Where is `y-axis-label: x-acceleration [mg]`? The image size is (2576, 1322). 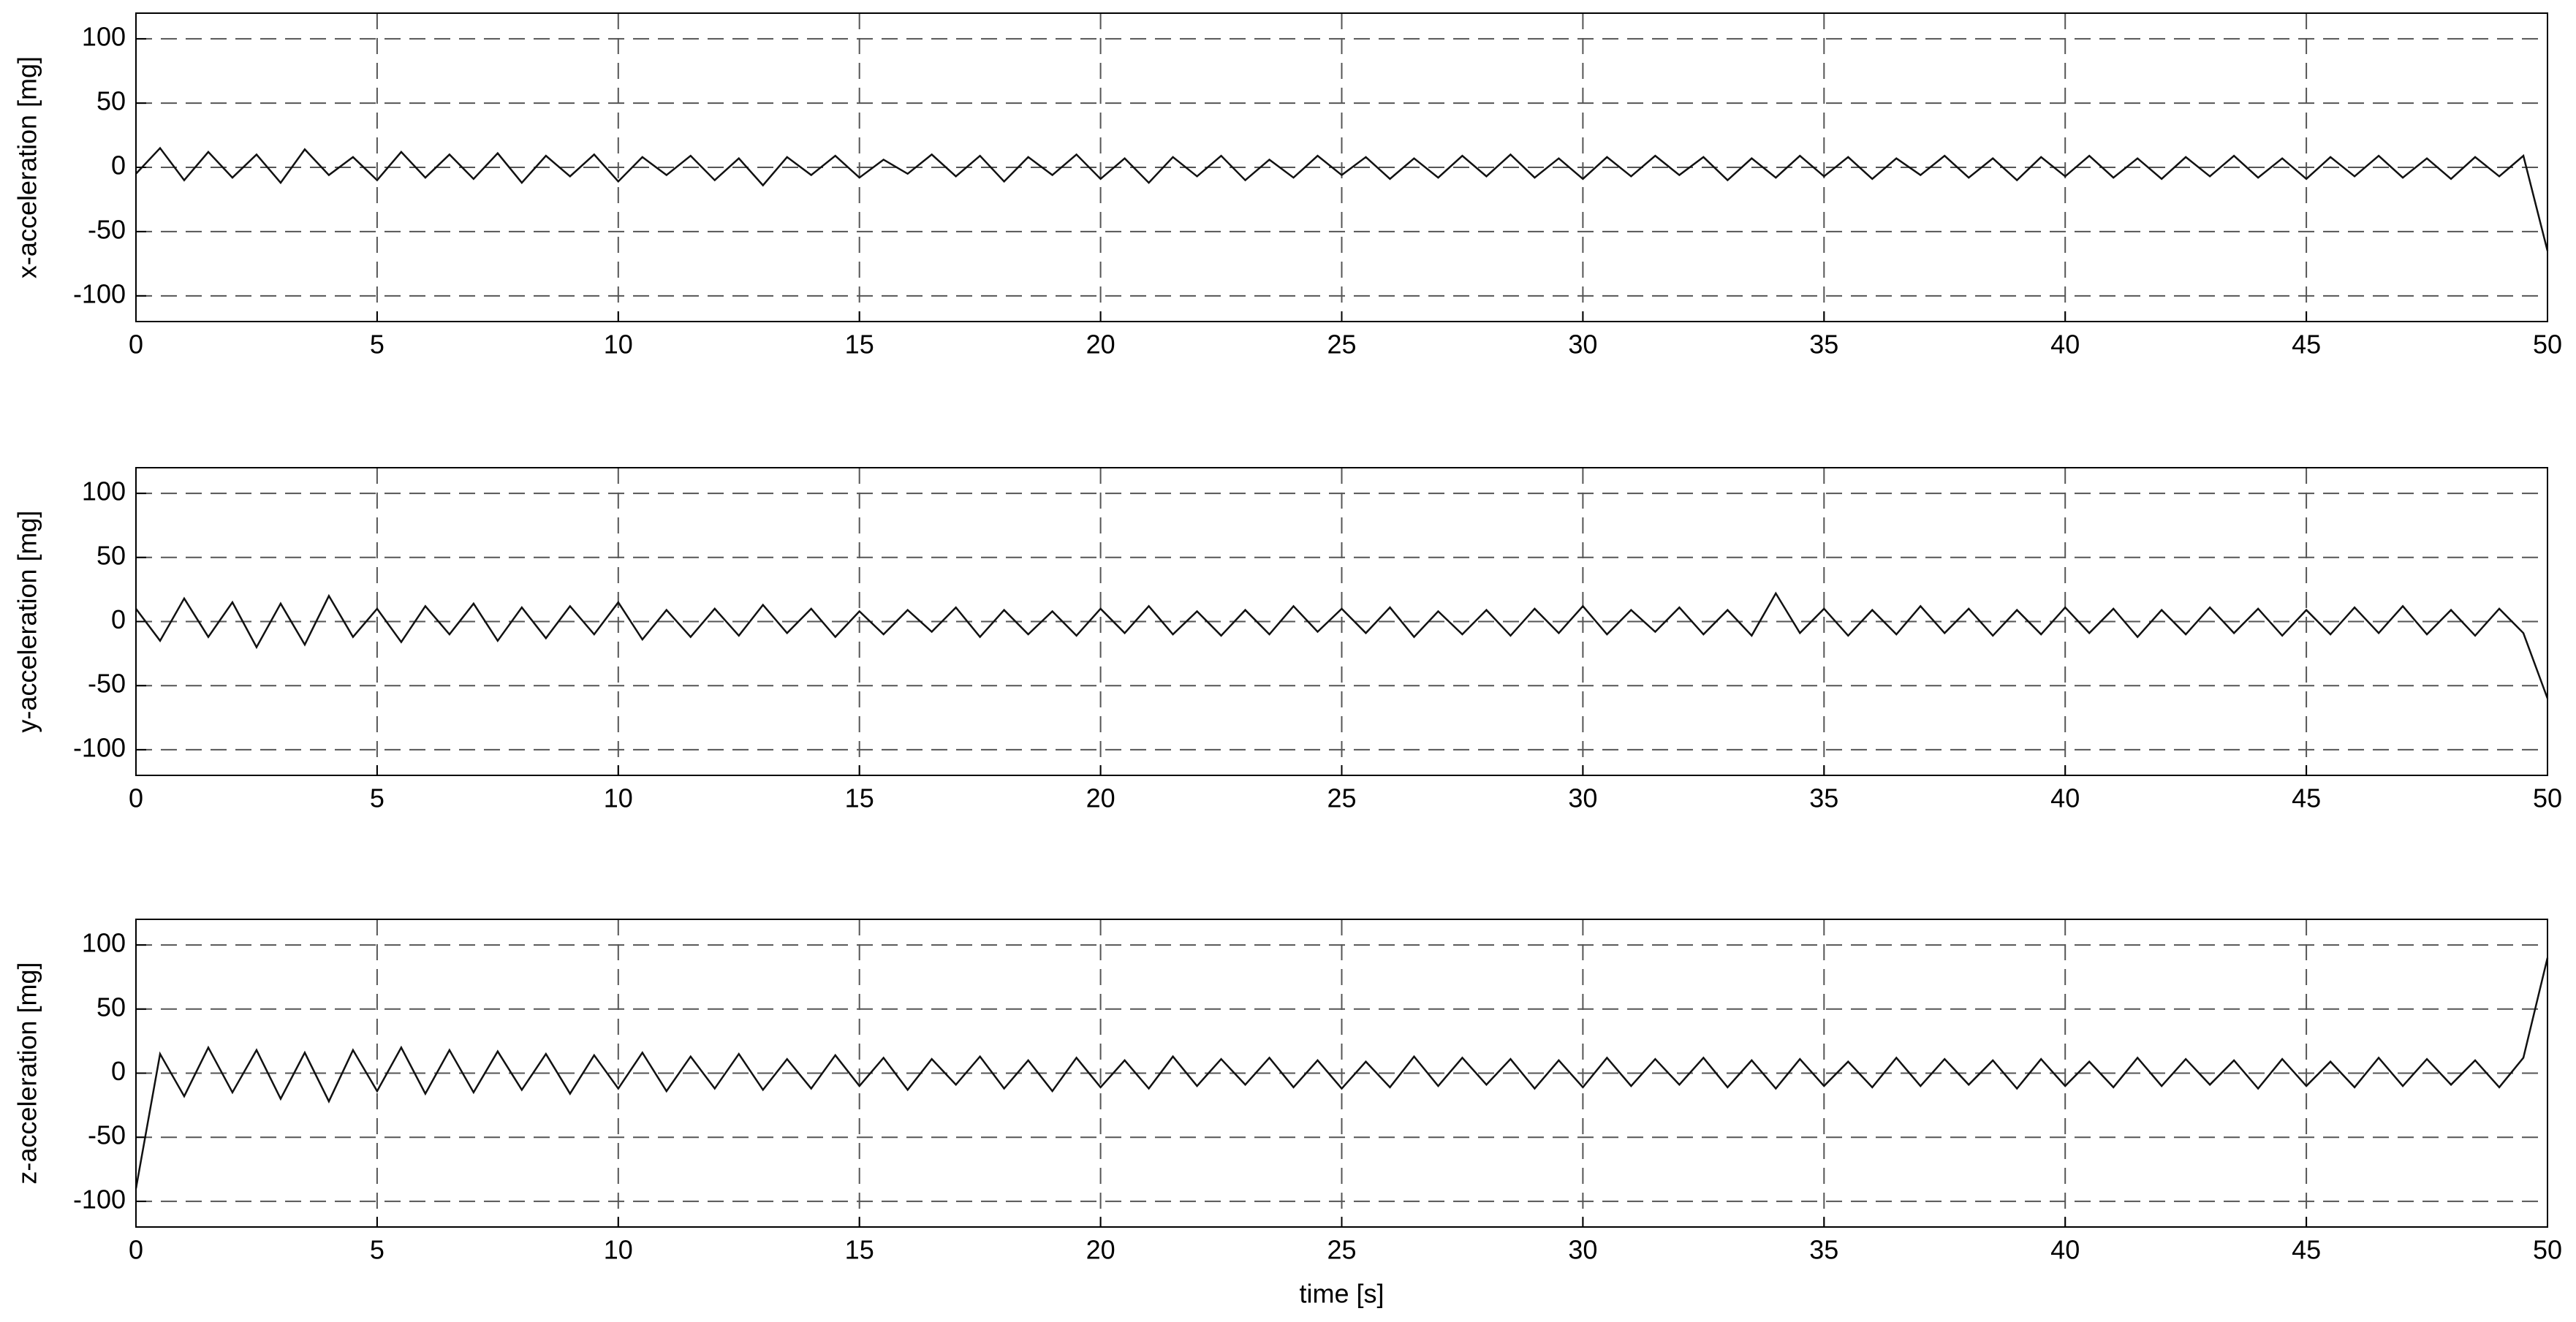
y-axis-label: x-acceleration [mg] is located at coordinates (27, 167).